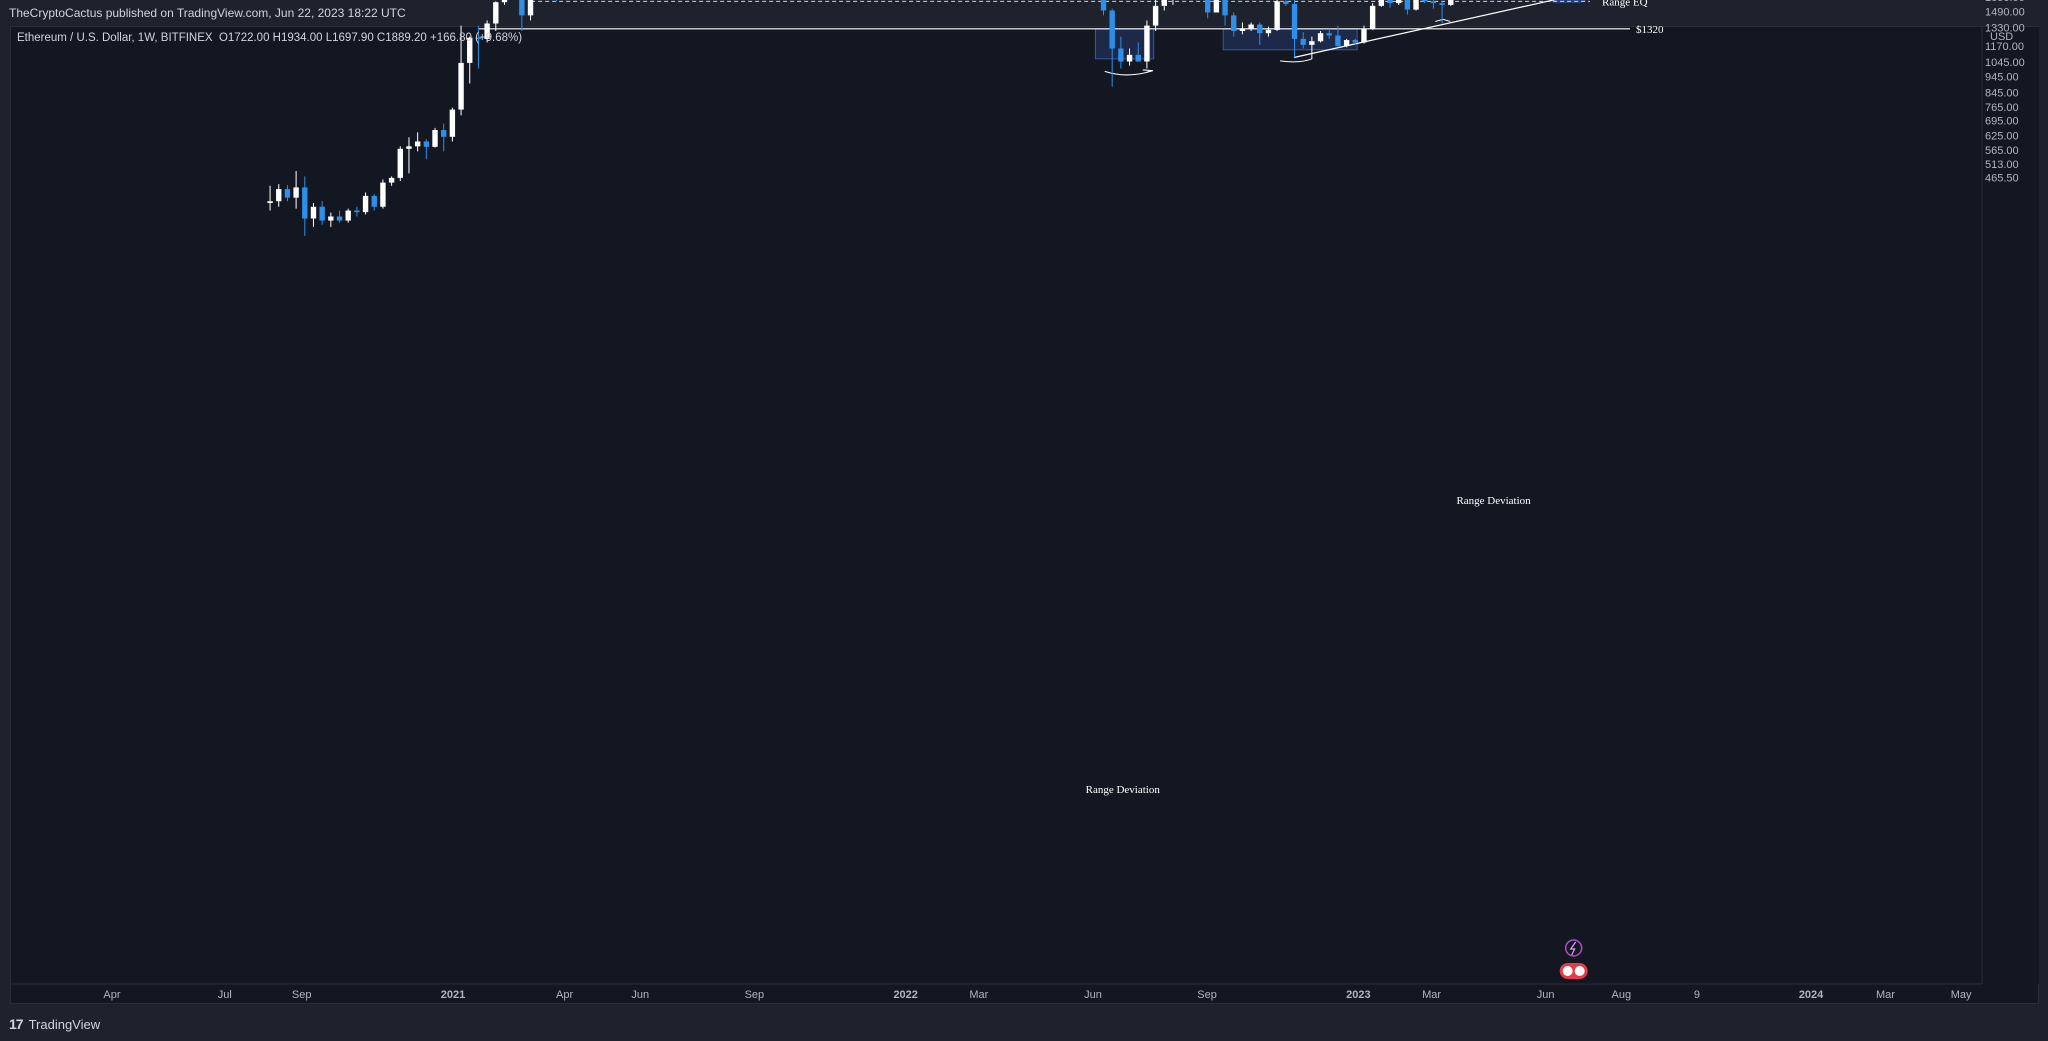  Describe the element at coordinates (297, 38) in the screenshot. I see `legend-high: H1934.00` at that location.